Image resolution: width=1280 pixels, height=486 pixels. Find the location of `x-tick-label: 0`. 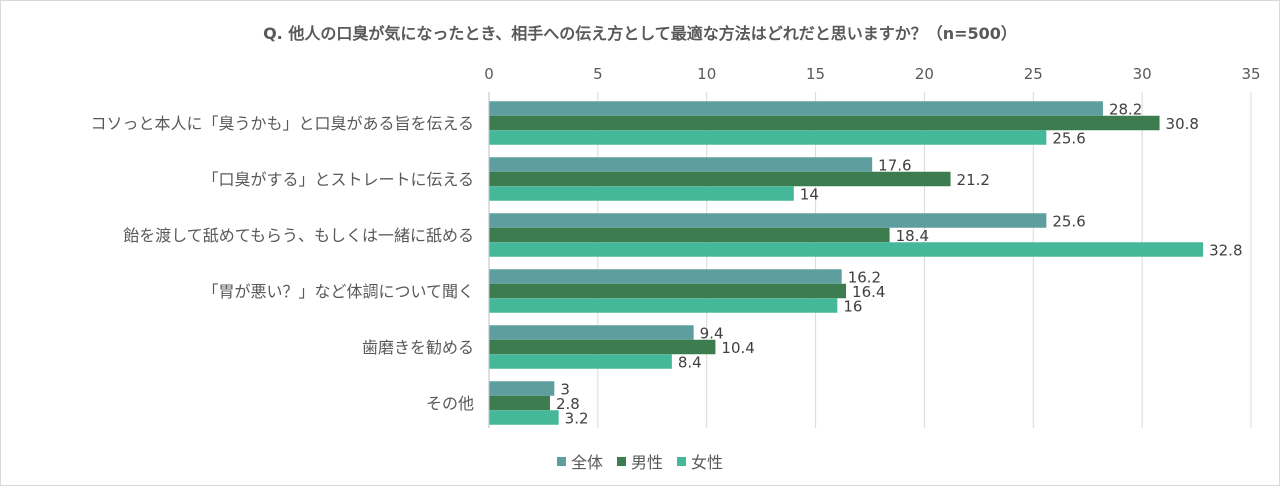

x-tick-label: 0 is located at coordinates (489, 74).